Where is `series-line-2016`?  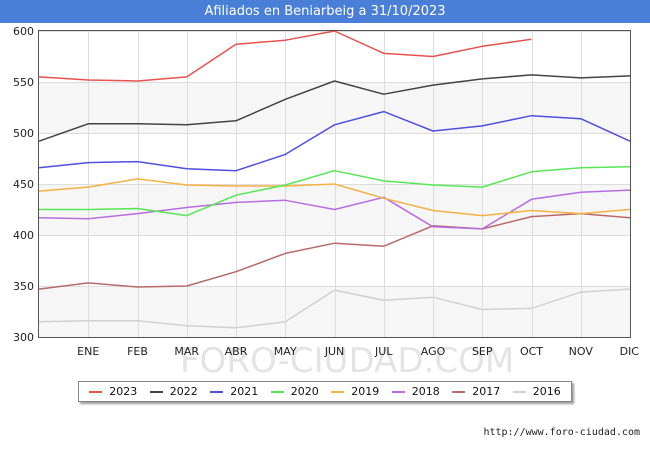 series-line-2016 is located at coordinates (334, 308).